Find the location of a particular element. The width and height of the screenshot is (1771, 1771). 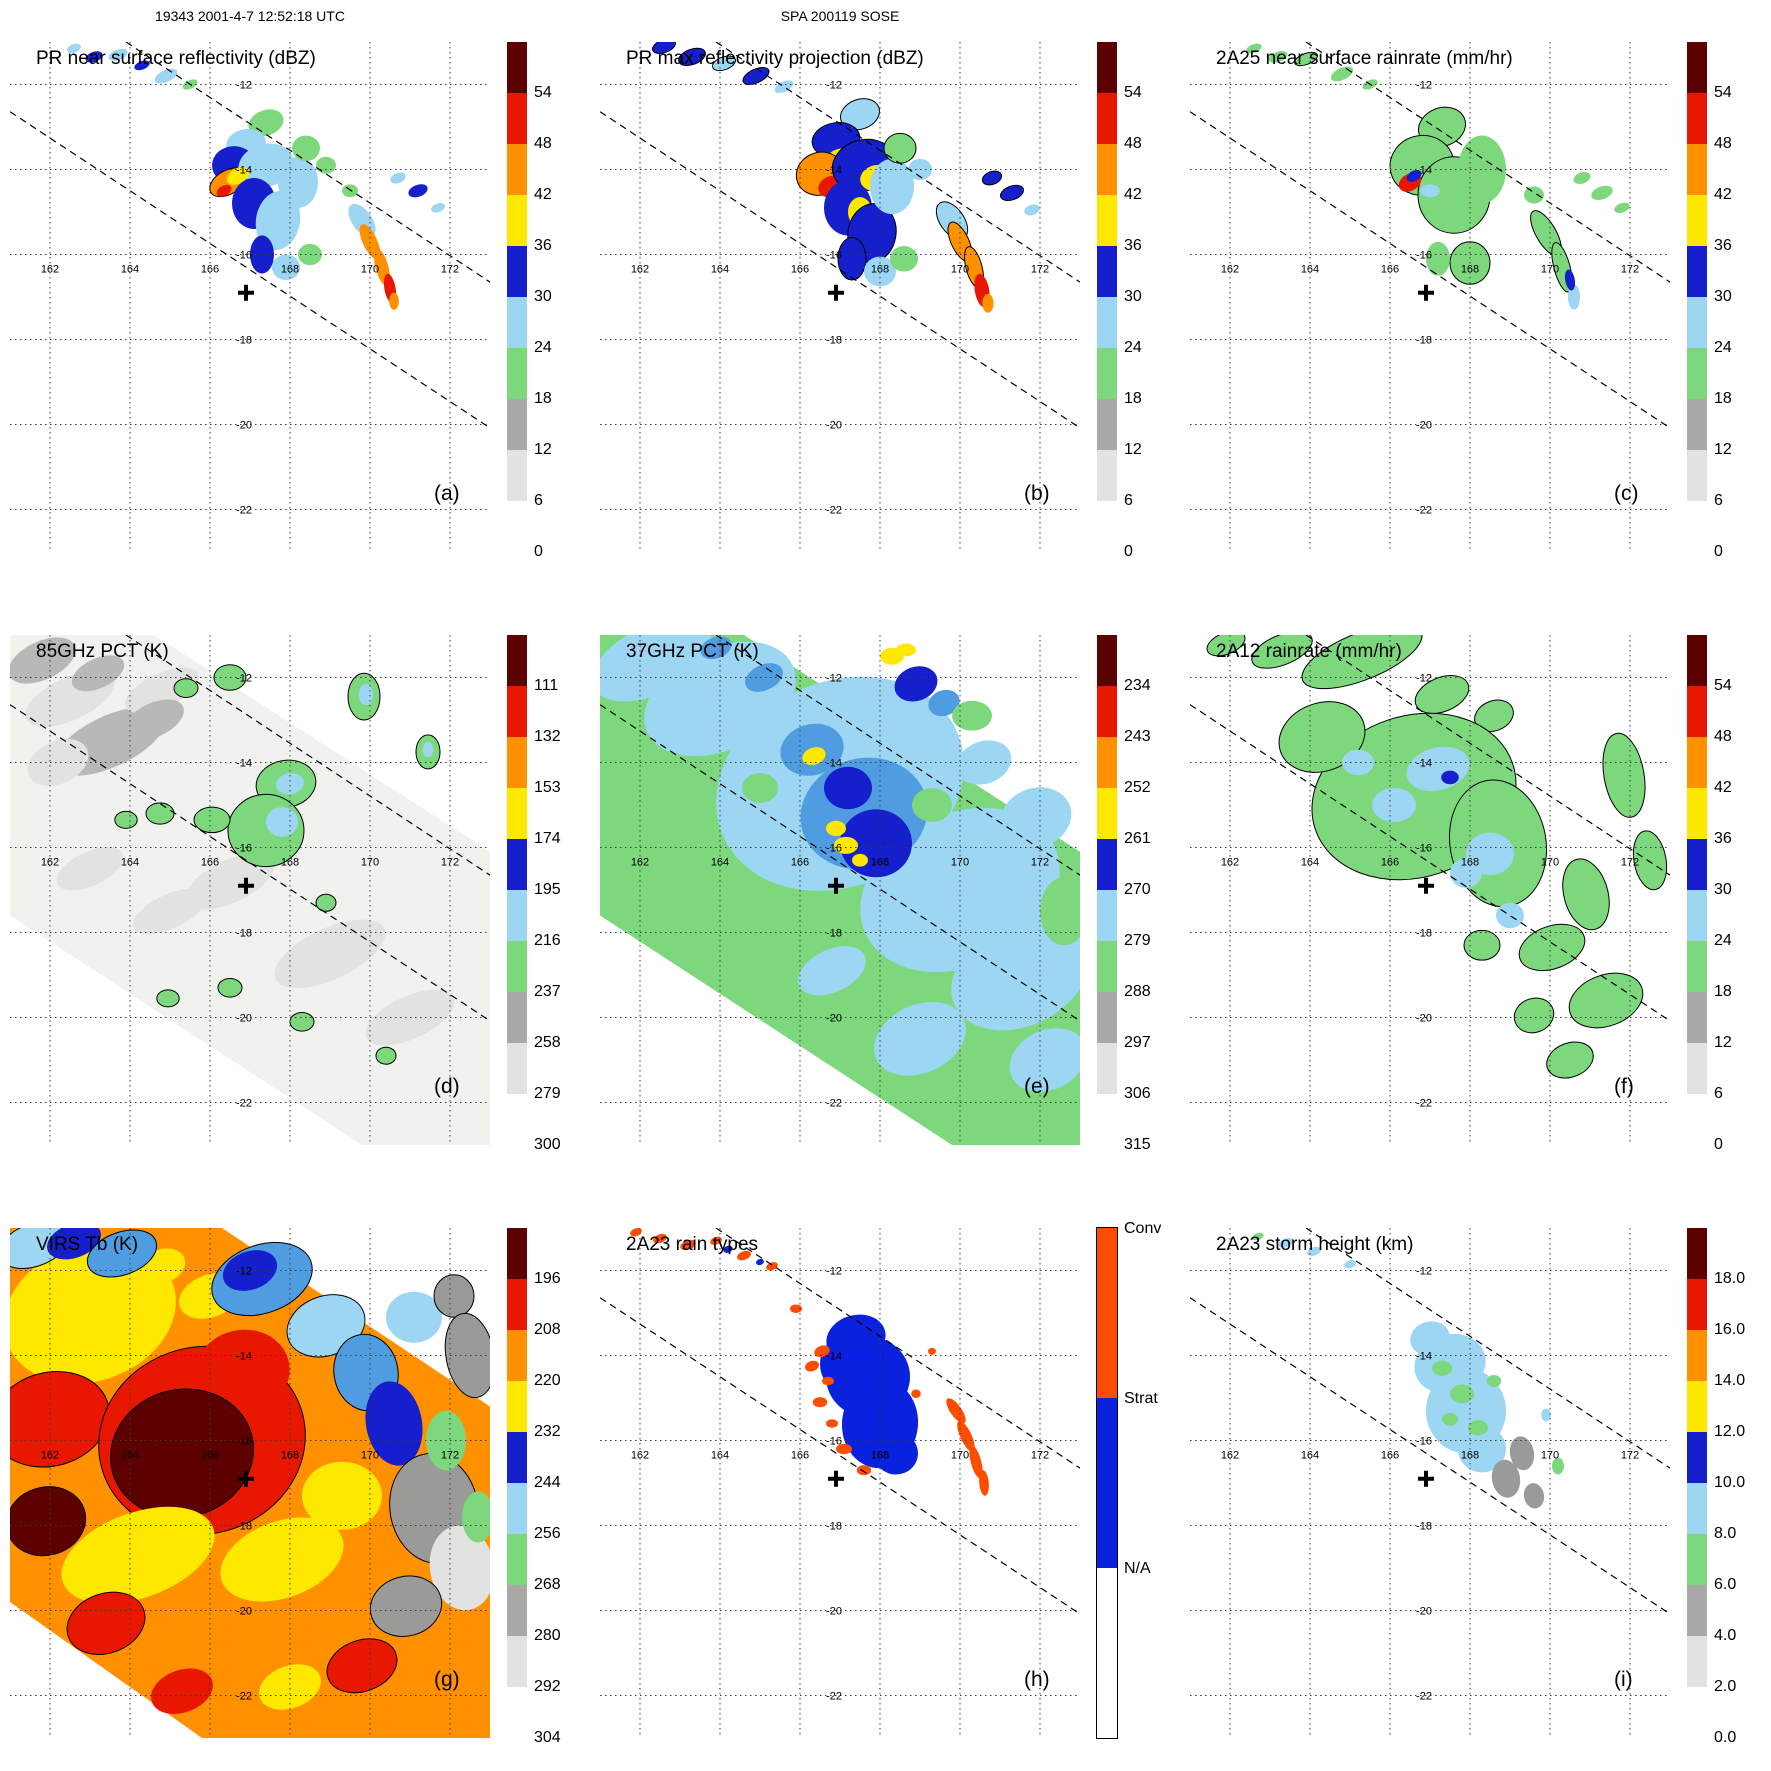

colorbar-tick-label: 14.0 is located at coordinates (1730, 1380).